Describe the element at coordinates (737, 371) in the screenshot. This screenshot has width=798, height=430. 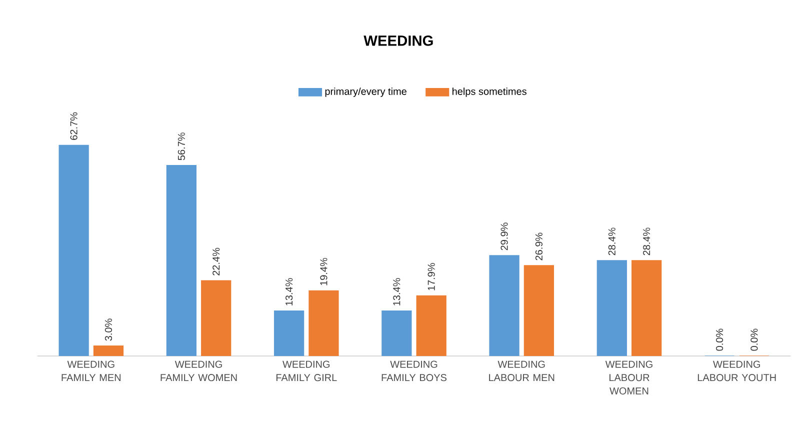
I see `x-tick-label: WEEDING LABOUR YOUTH` at that location.